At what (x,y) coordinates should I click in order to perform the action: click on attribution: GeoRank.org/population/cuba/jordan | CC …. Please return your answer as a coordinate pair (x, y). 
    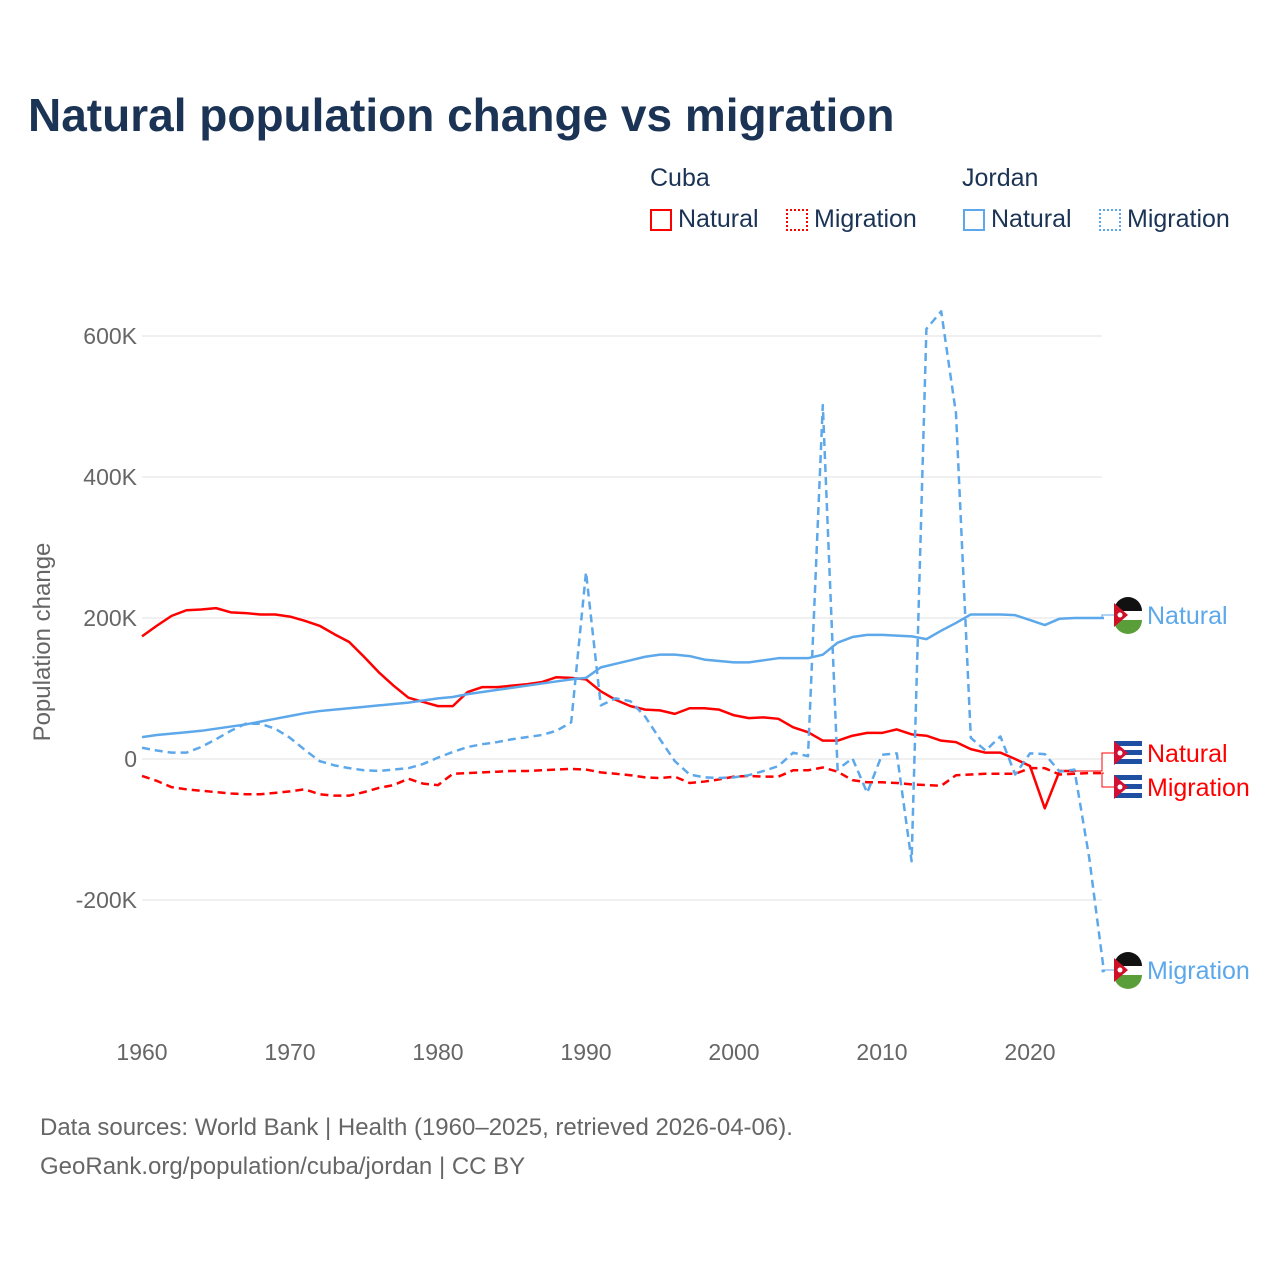
    Looking at the image, I should click on (283, 1166).